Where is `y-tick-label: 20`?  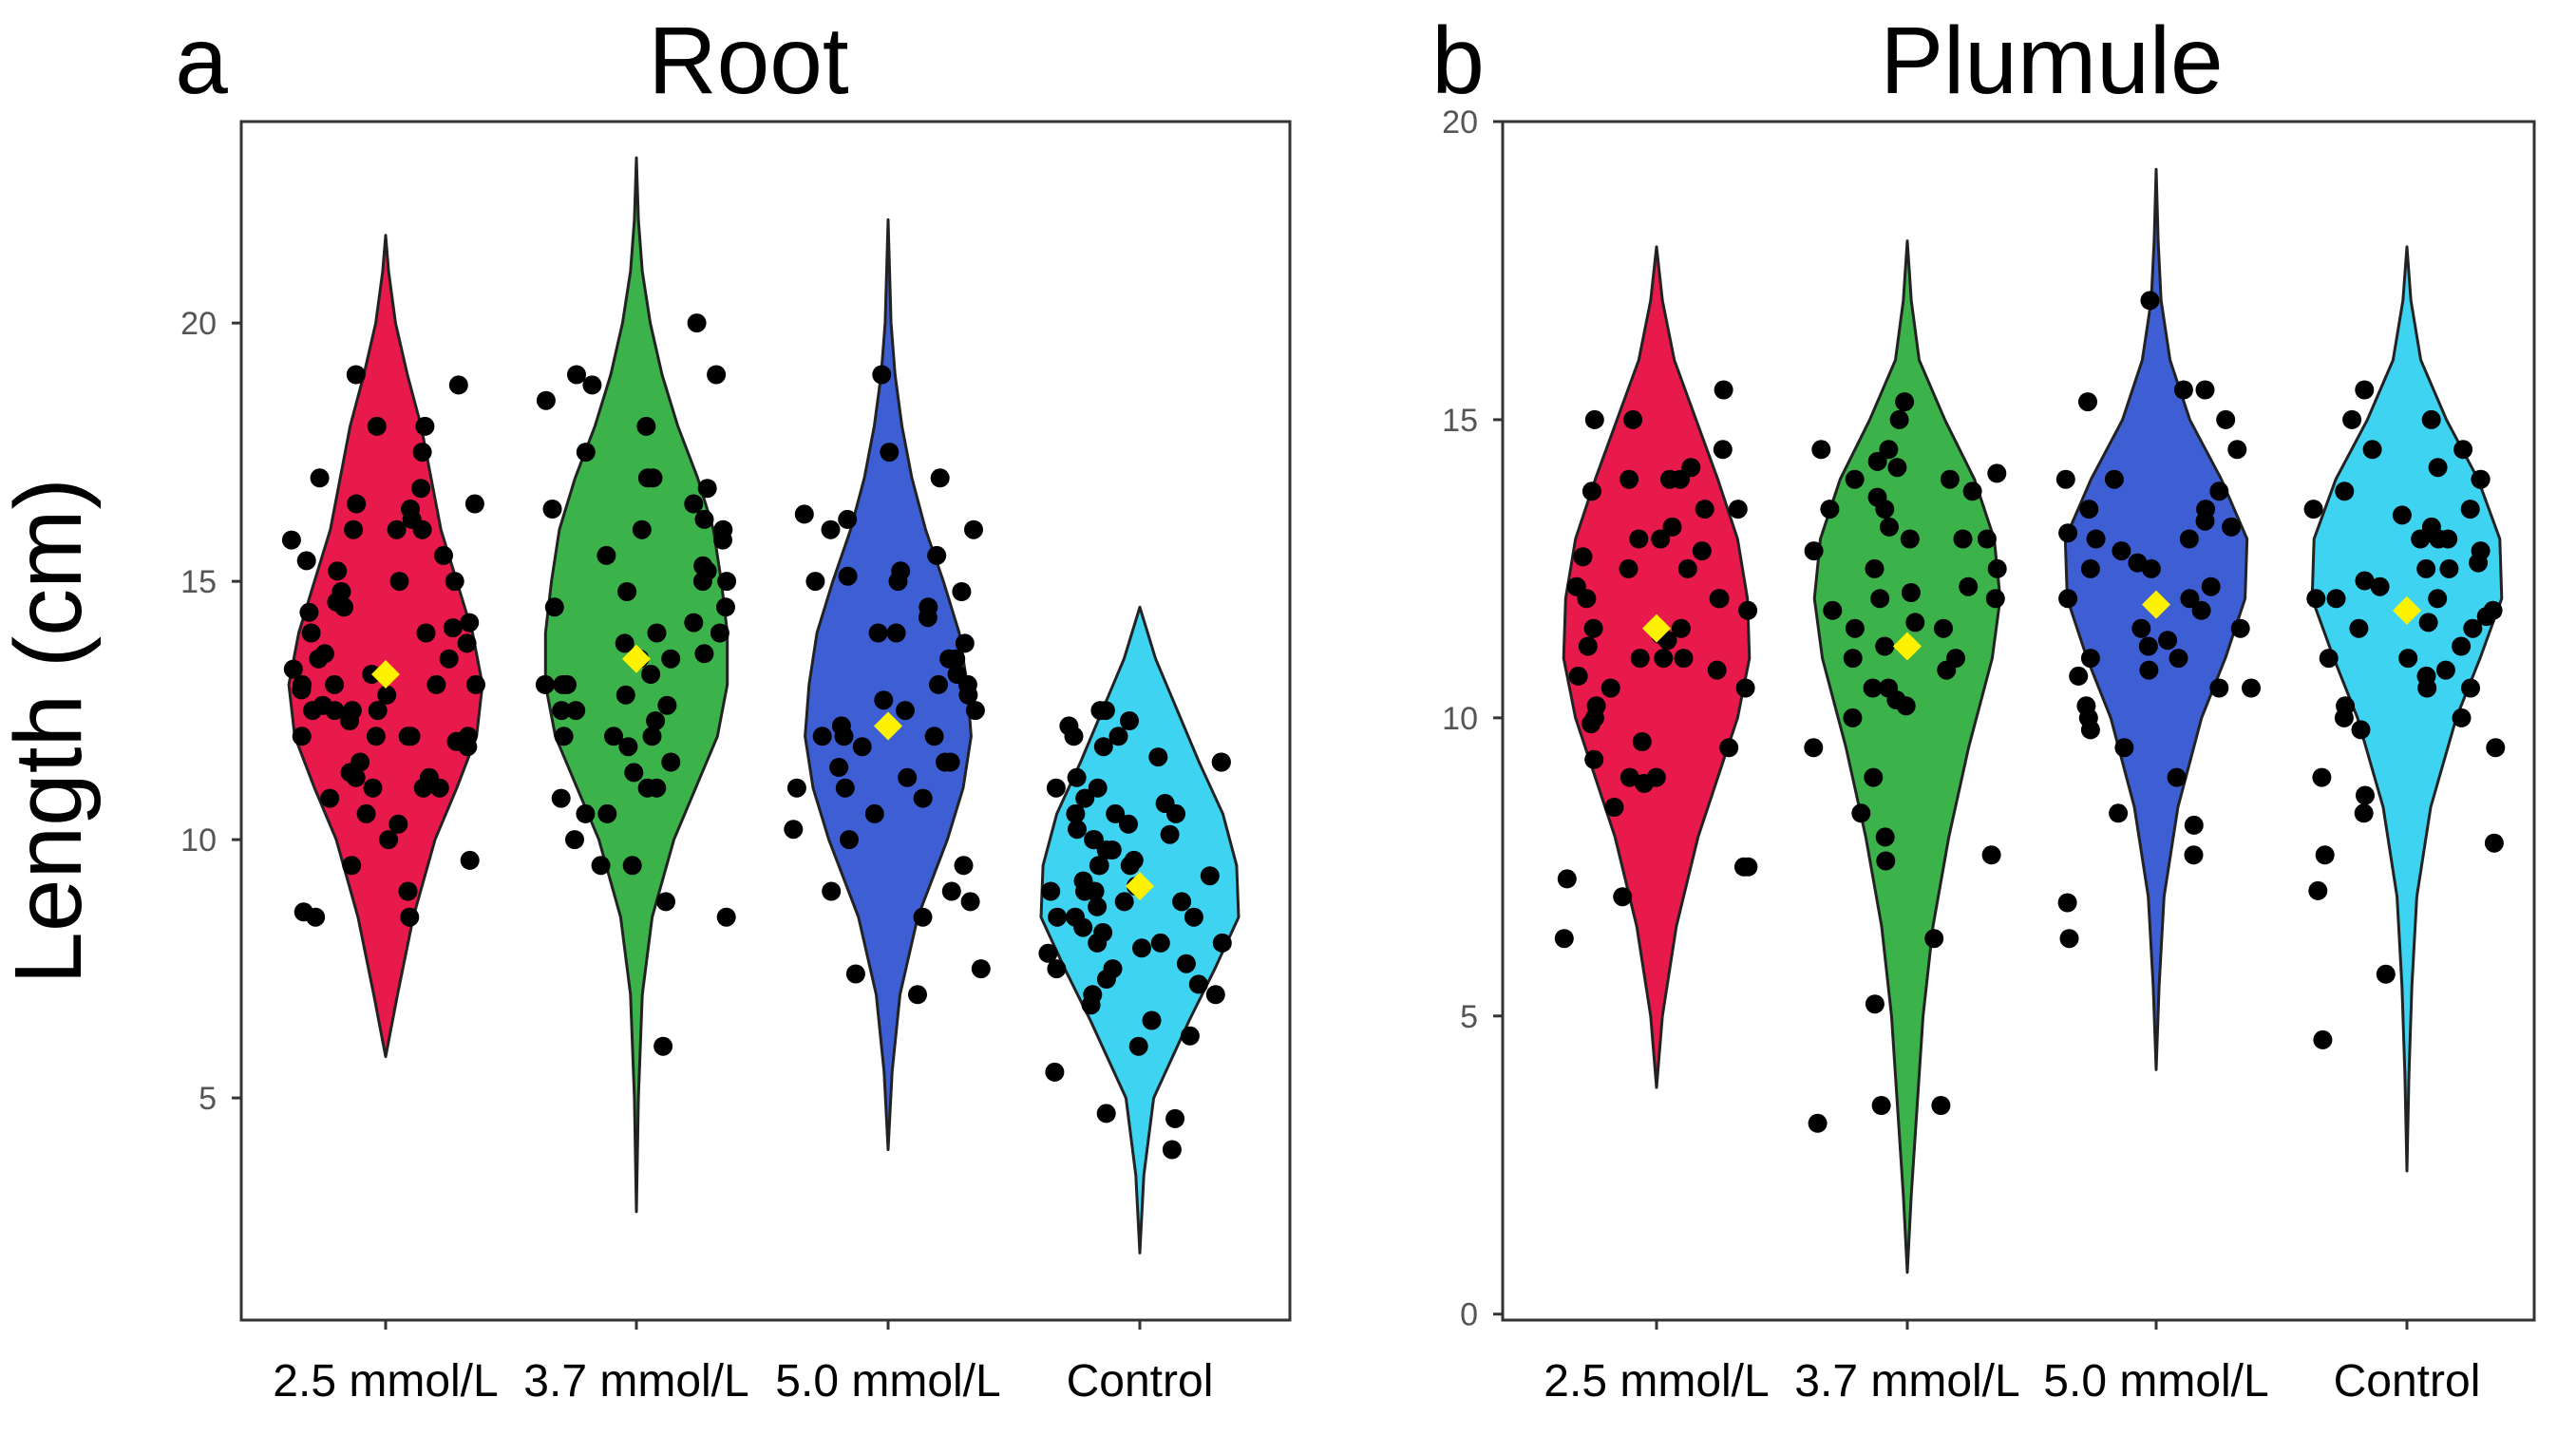
y-tick-label: 20 is located at coordinates (198, 324).